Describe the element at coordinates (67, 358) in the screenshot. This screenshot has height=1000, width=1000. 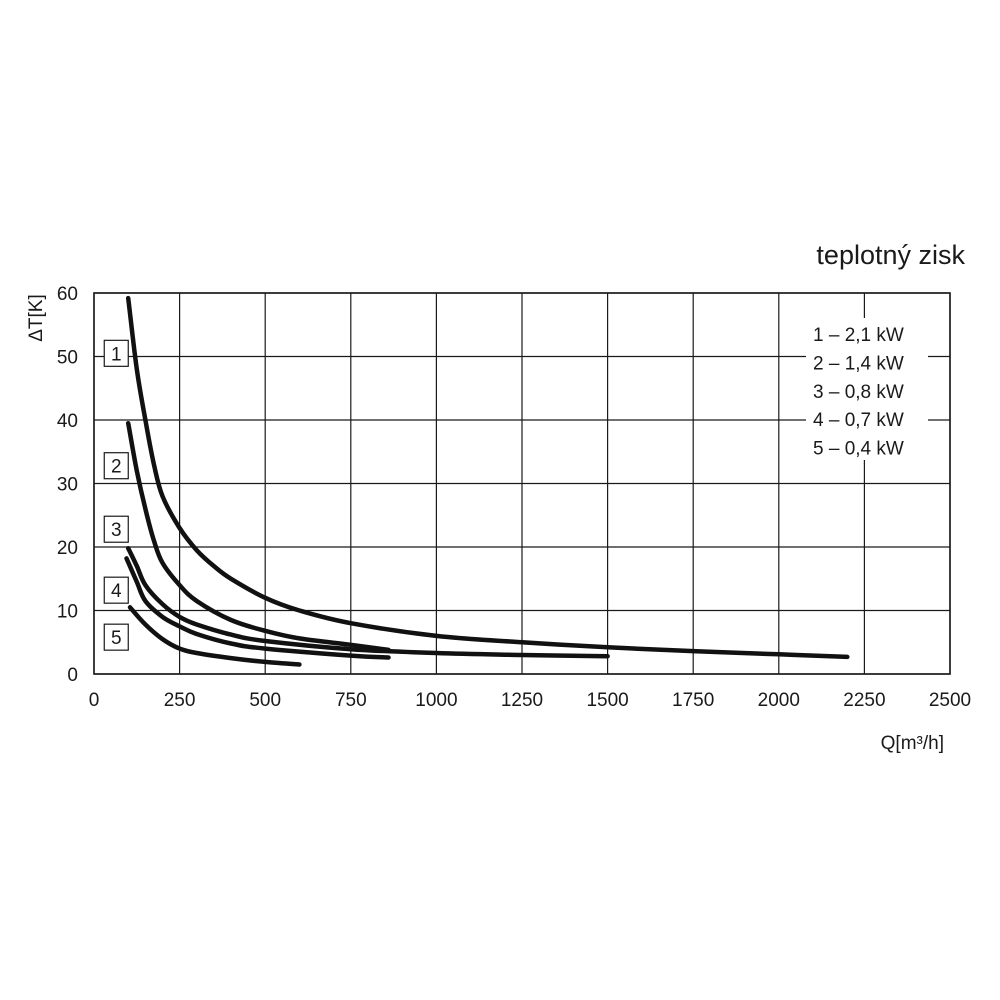
I see `y-tick-label: 50` at that location.